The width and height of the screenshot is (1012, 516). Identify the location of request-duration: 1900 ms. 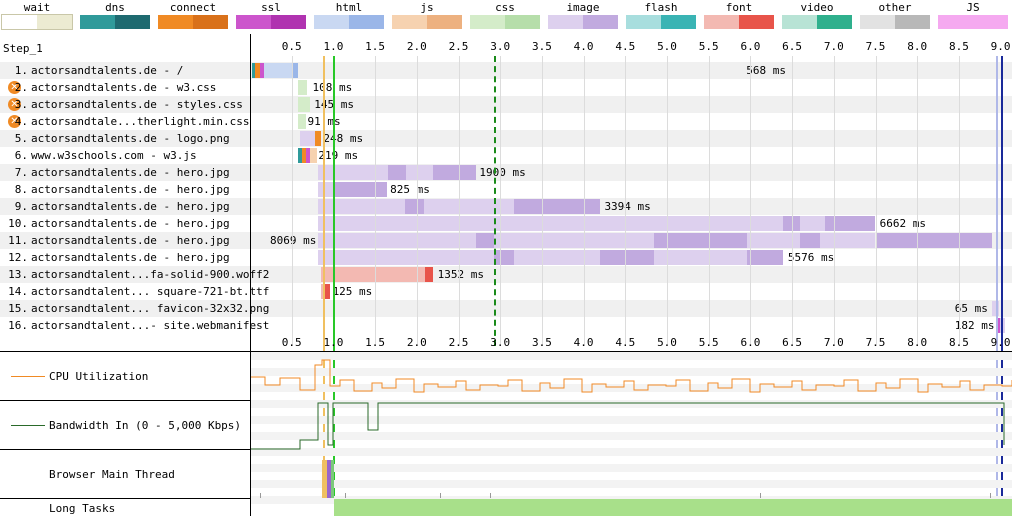
(502, 172).